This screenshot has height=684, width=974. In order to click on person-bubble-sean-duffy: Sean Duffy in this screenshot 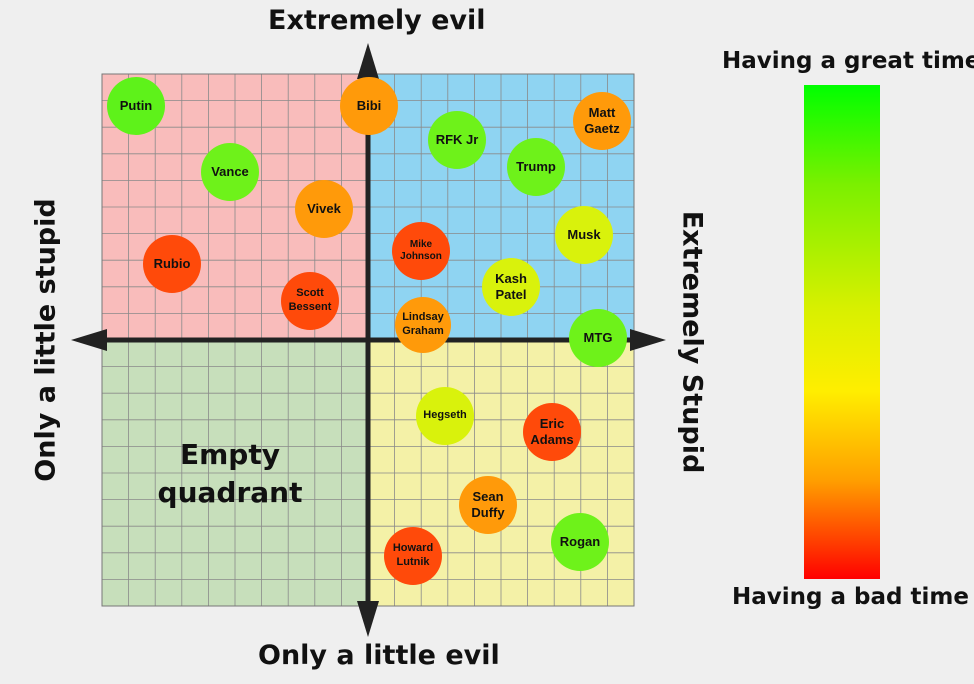, I will do `click(488, 505)`.